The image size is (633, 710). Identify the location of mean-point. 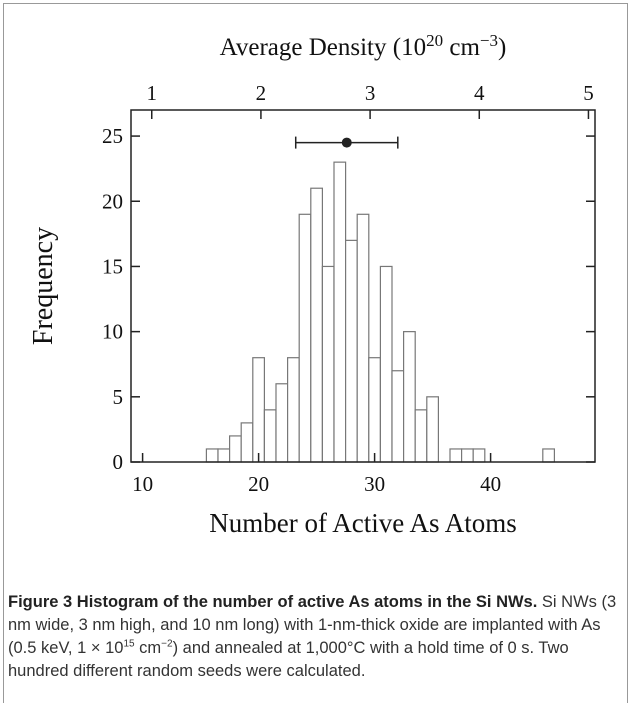
(346, 142).